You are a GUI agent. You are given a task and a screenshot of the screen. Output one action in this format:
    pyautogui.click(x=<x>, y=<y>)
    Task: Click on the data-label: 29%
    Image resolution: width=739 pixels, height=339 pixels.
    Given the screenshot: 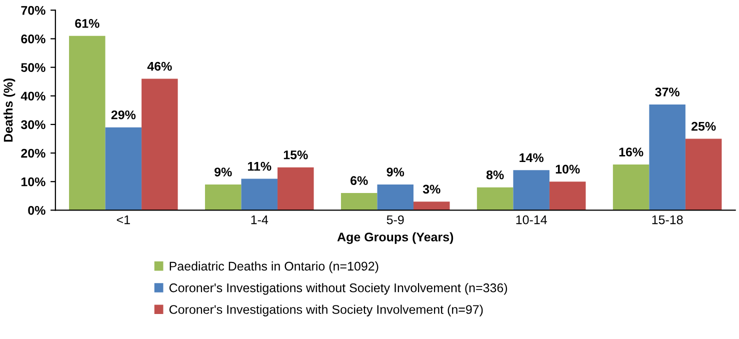 What is the action you would take?
    pyautogui.click(x=123, y=115)
    